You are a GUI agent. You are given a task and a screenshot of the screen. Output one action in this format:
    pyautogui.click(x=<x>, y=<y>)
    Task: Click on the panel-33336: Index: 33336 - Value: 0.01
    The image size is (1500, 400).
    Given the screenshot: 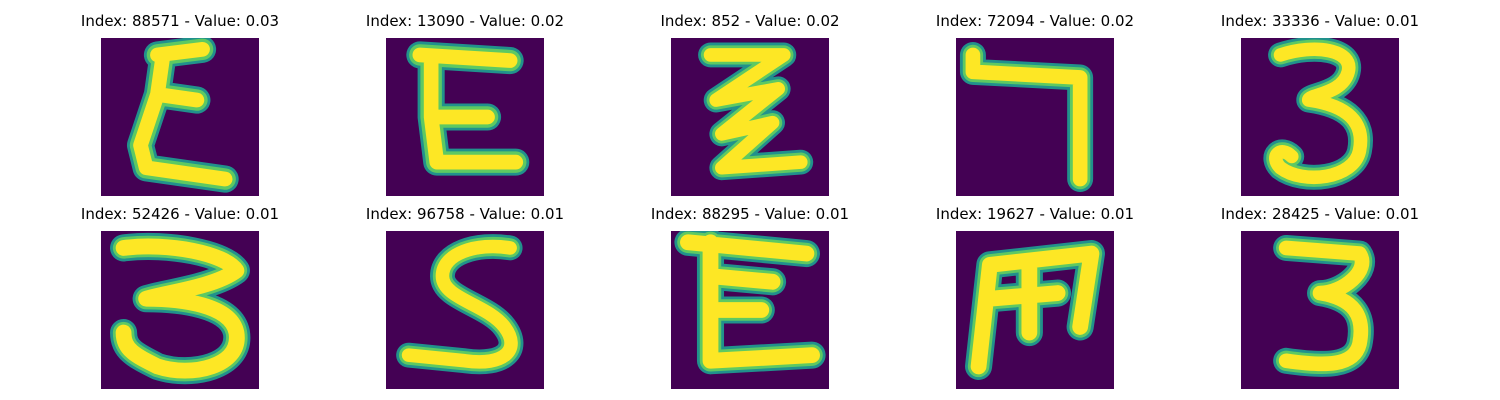 What is the action you would take?
    pyautogui.click(x=1320, y=105)
    